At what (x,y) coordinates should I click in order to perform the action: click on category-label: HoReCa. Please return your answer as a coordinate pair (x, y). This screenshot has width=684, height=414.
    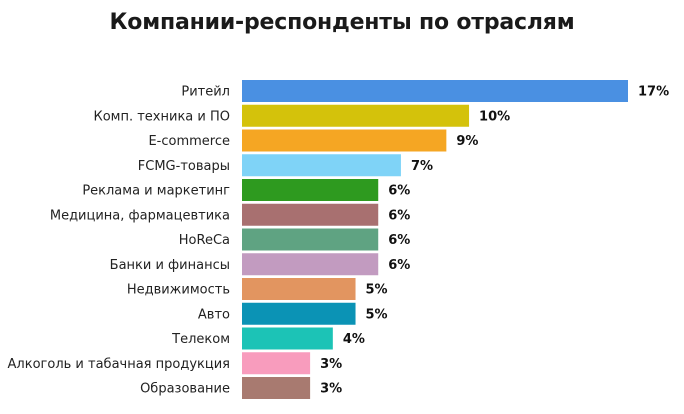
    Looking at the image, I should click on (204, 240).